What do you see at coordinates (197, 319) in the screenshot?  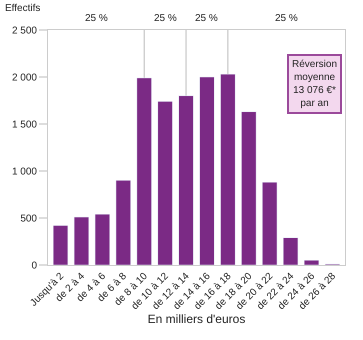 I see `x-axis-title: En milliers d'euros` at bounding box center [197, 319].